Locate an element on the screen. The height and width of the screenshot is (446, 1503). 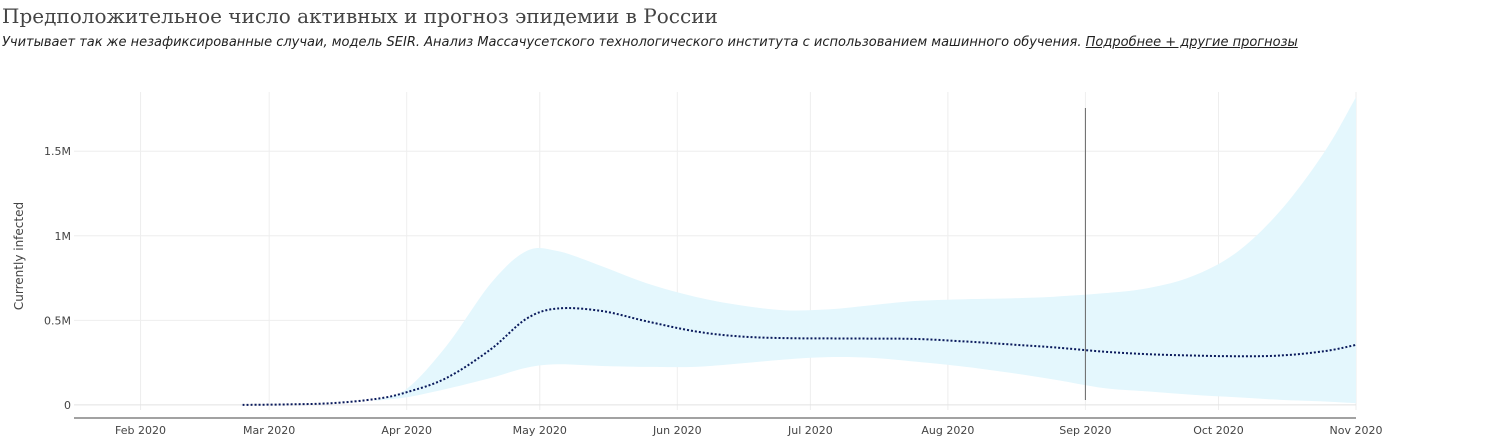
more-forecasts-link: Подробнее + другие прогнозы is located at coordinates (1191, 42).